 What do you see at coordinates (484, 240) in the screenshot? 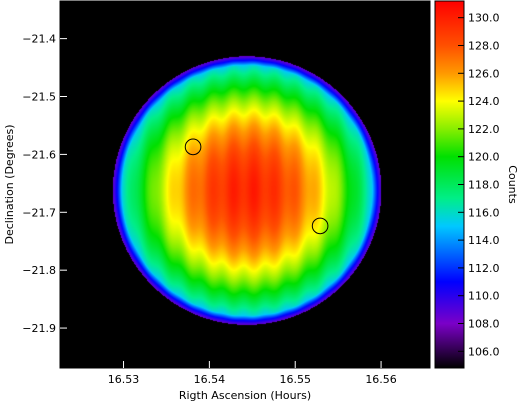
I see `colorbar-tick-label: 114.0` at bounding box center [484, 240].